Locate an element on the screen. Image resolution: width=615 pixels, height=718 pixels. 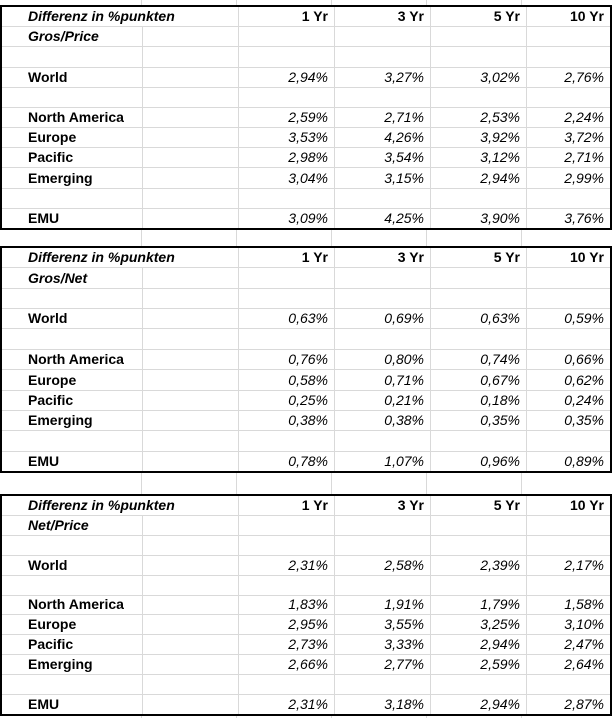
cell-value: 1,79% is located at coordinates (478, 605).